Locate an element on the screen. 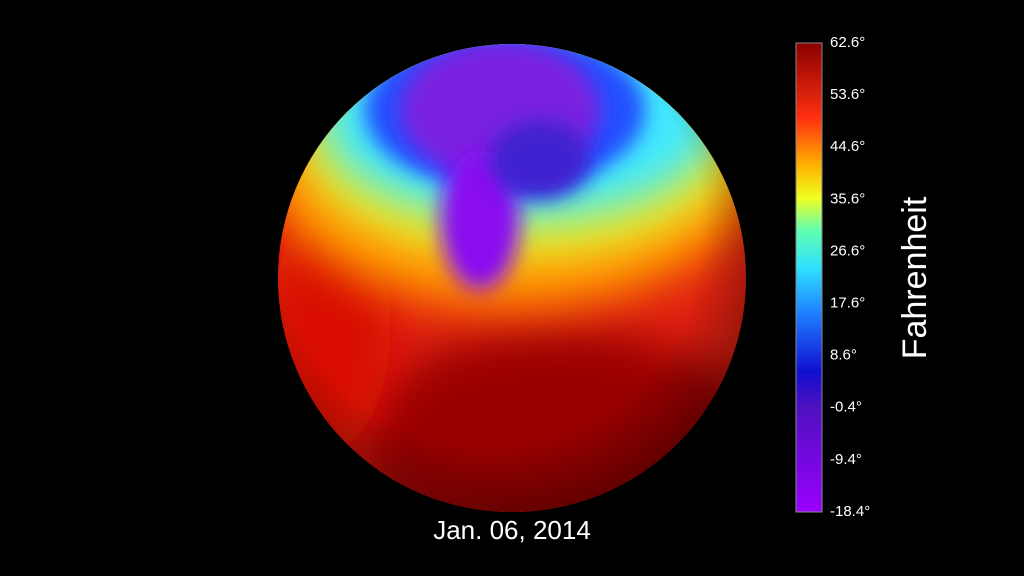 The height and width of the screenshot is (576, 1024). colorbar-tick-label: -9.4° is located at coordinates (846, 459).